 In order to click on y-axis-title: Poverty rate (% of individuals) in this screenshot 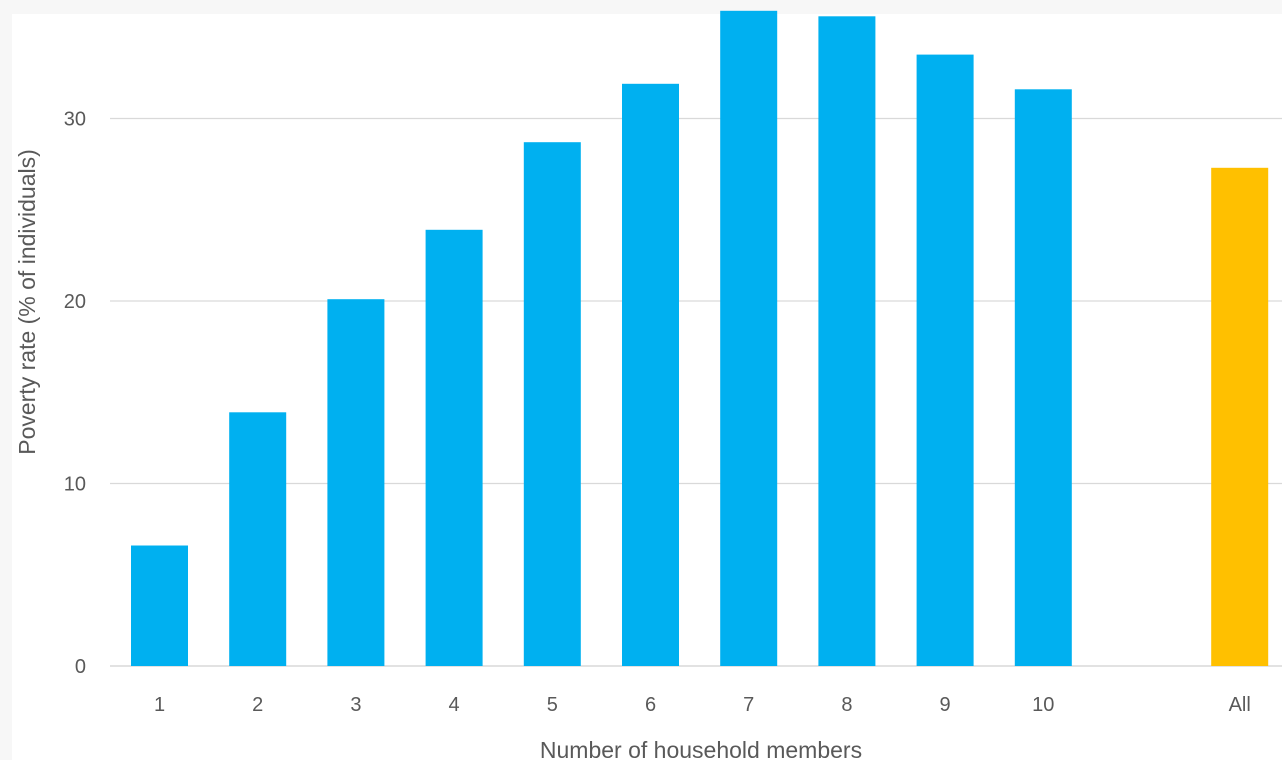, I will do `click(27, 302)`.